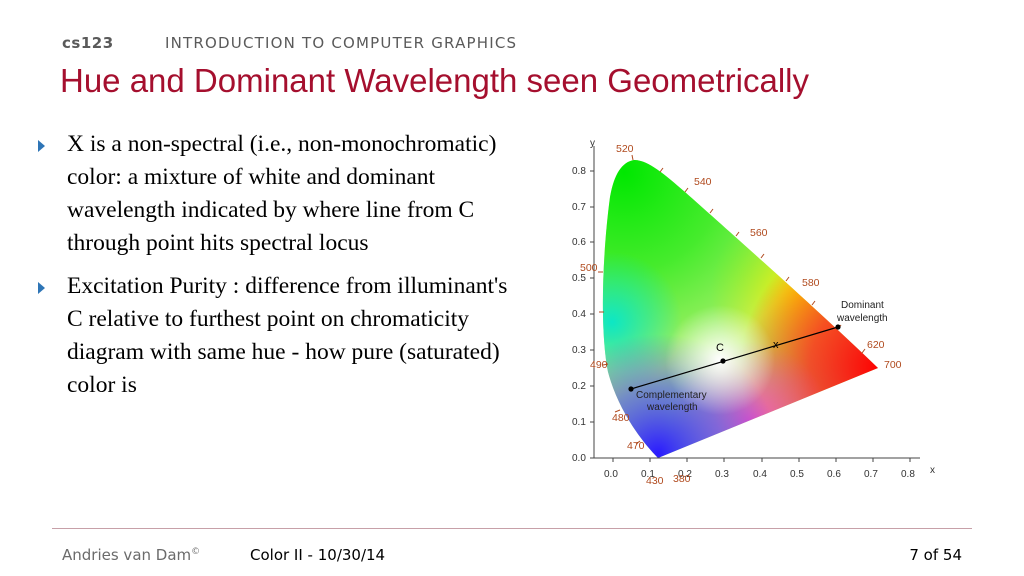 The image size is (1024, 576). I want to click on y-axis-label: y, so click(592, 143).